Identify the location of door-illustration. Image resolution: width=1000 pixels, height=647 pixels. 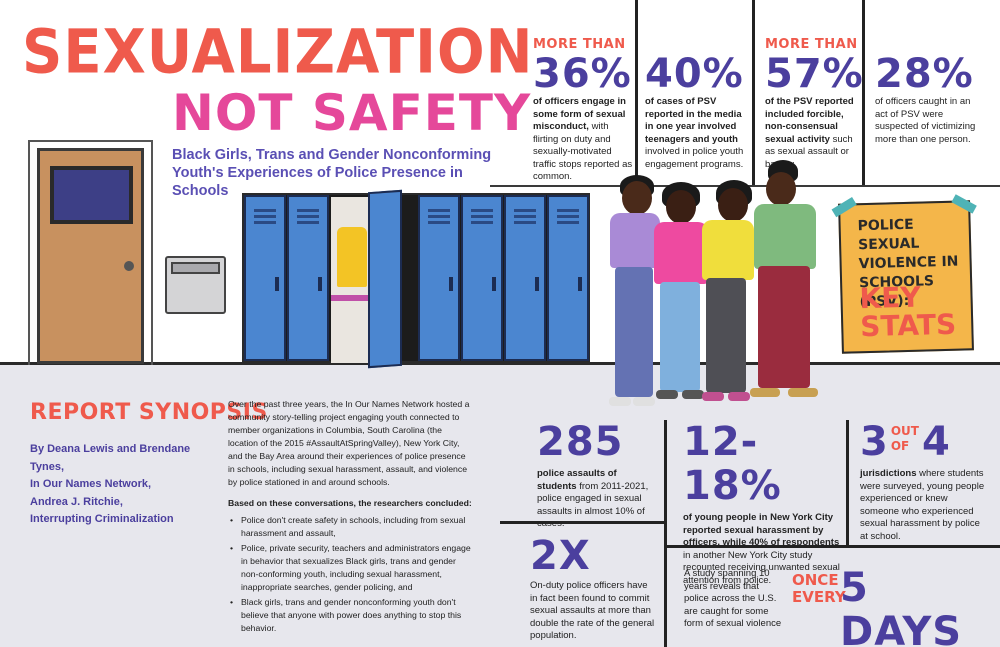
(90, 256).